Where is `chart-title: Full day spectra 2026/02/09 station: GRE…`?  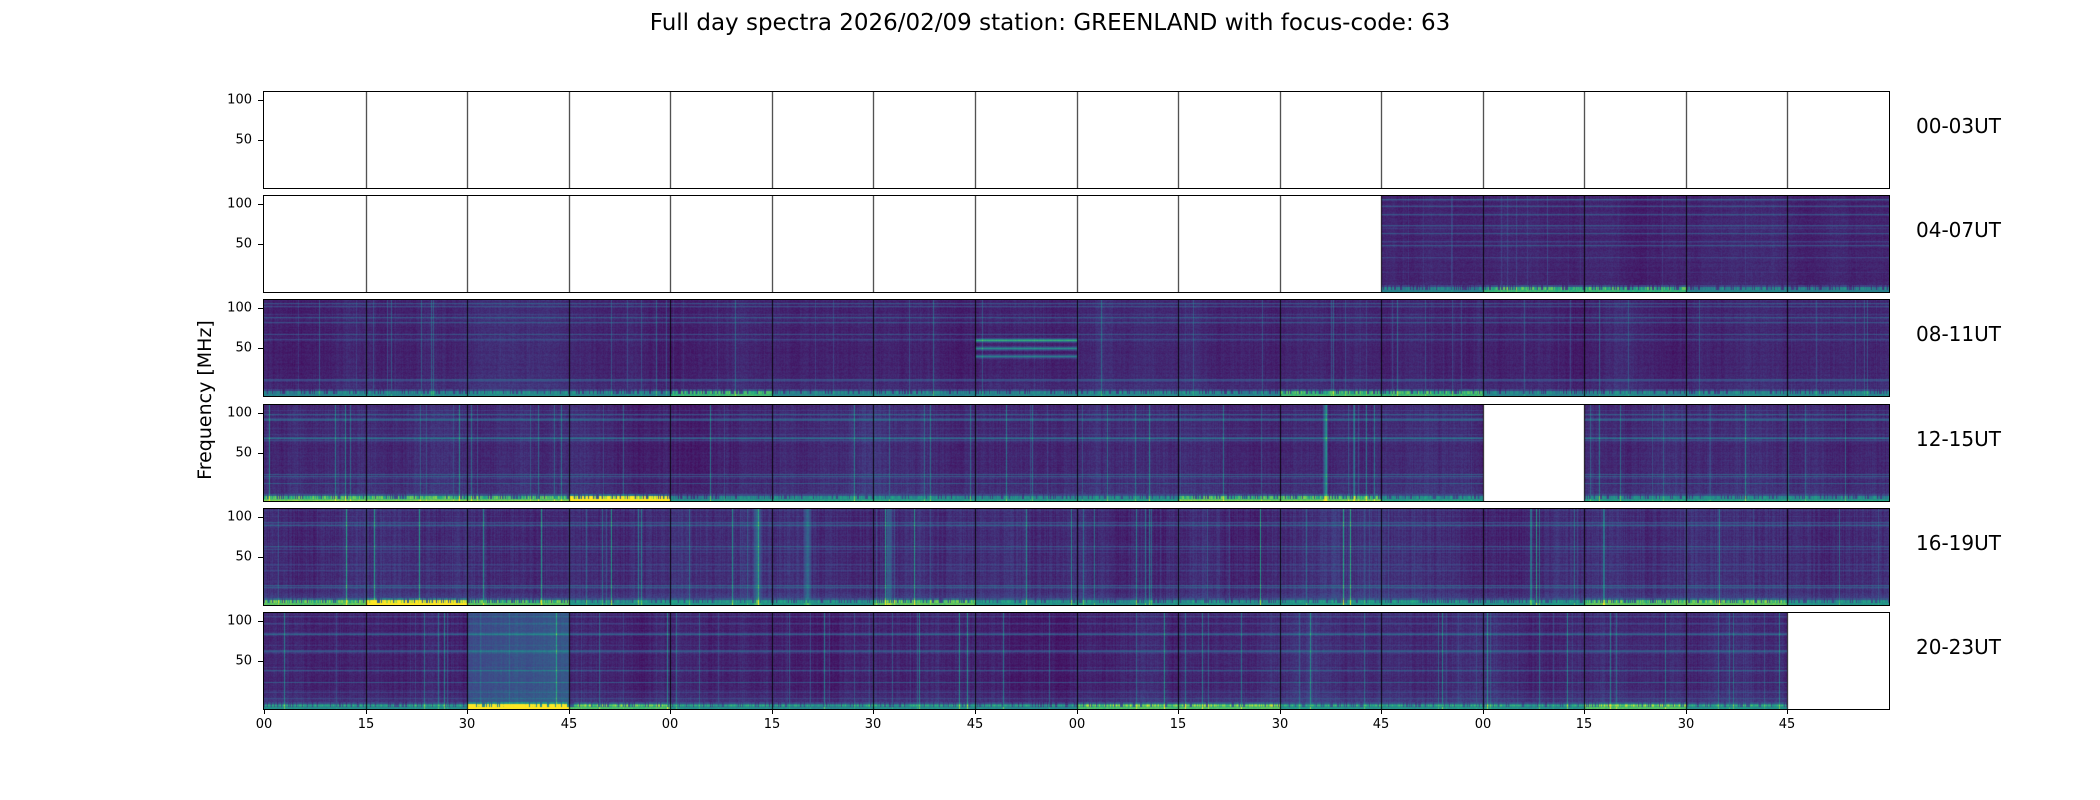
chart-title: Full day spectra 2026/02/09 station: GRE… is located at coordinates (1050, 23).